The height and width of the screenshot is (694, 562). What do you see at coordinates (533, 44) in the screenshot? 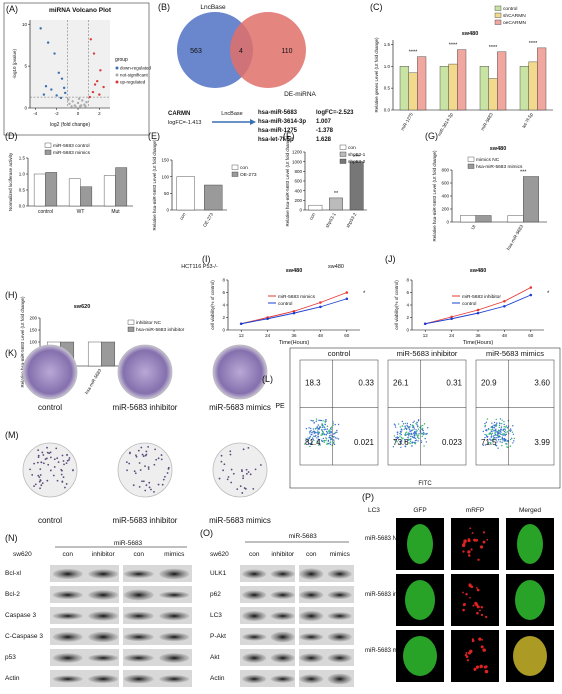
I see `significance: ****` at bounding box center [533, 44].